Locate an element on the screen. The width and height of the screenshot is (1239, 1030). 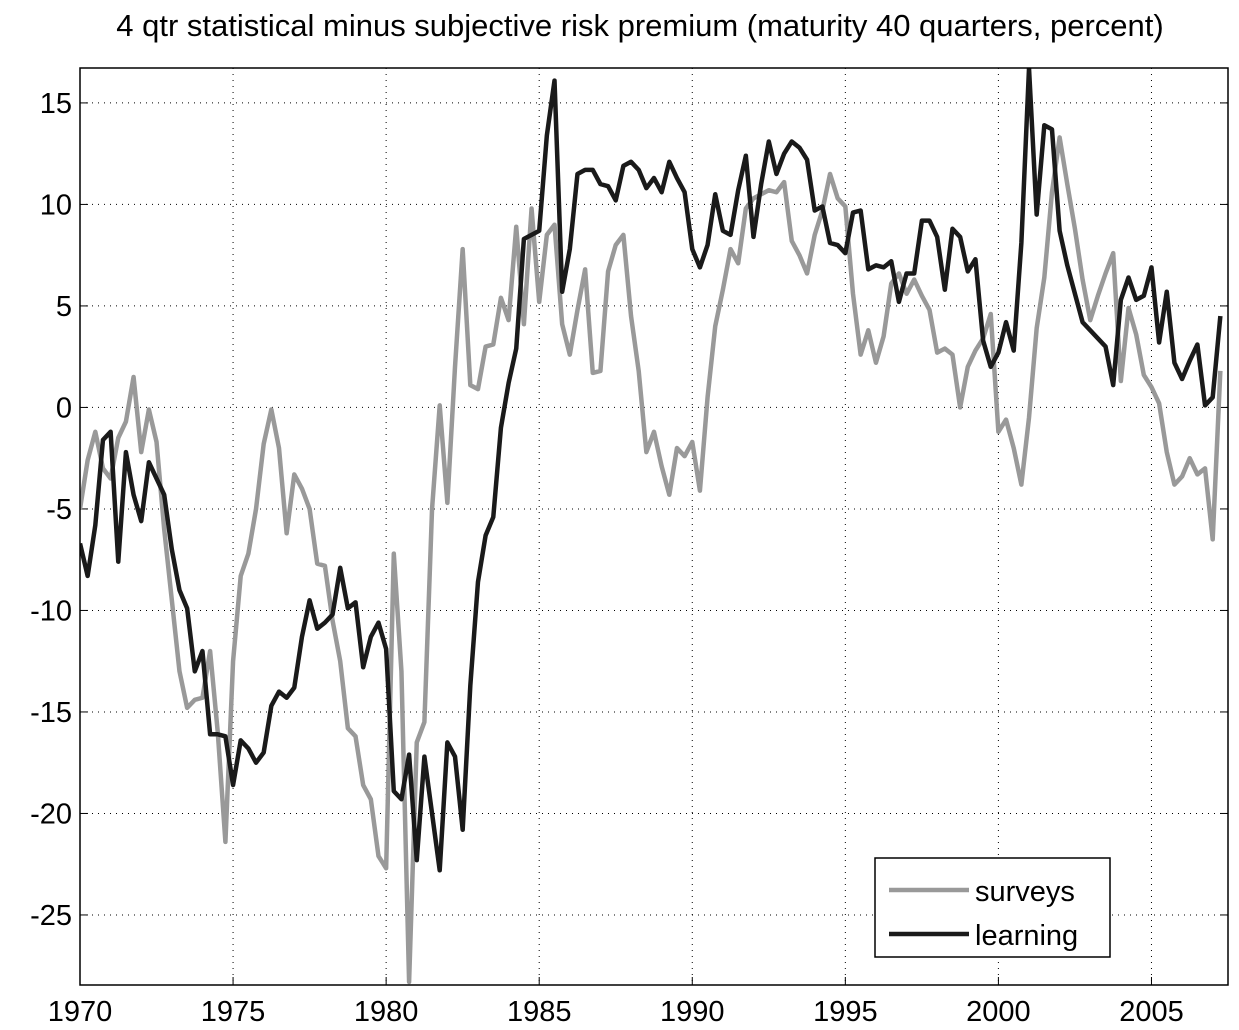
x-tick-label: 1985 is located at coordinates (539, 1012).